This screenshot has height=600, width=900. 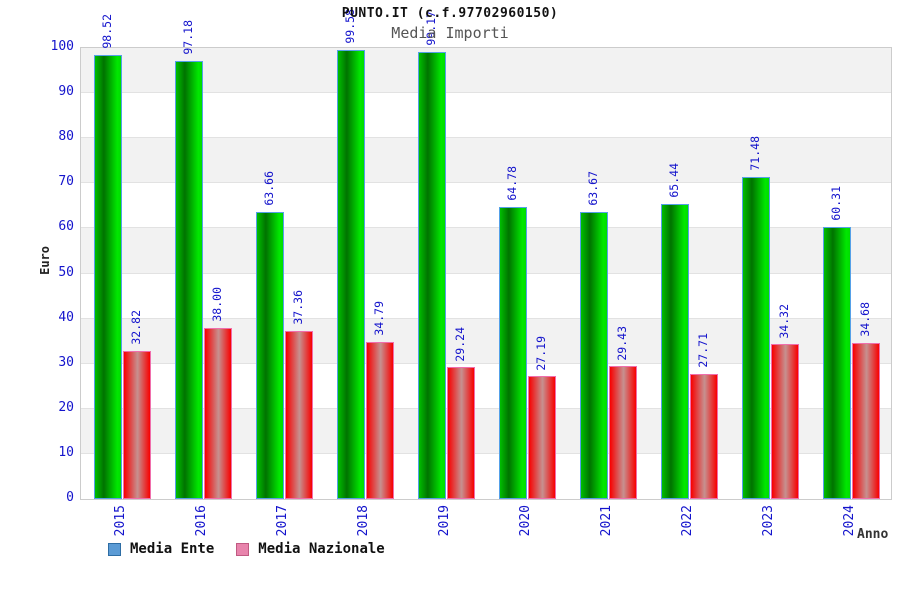 I want to click on bar-value-label: 71.48, so click(x=754, y=153).